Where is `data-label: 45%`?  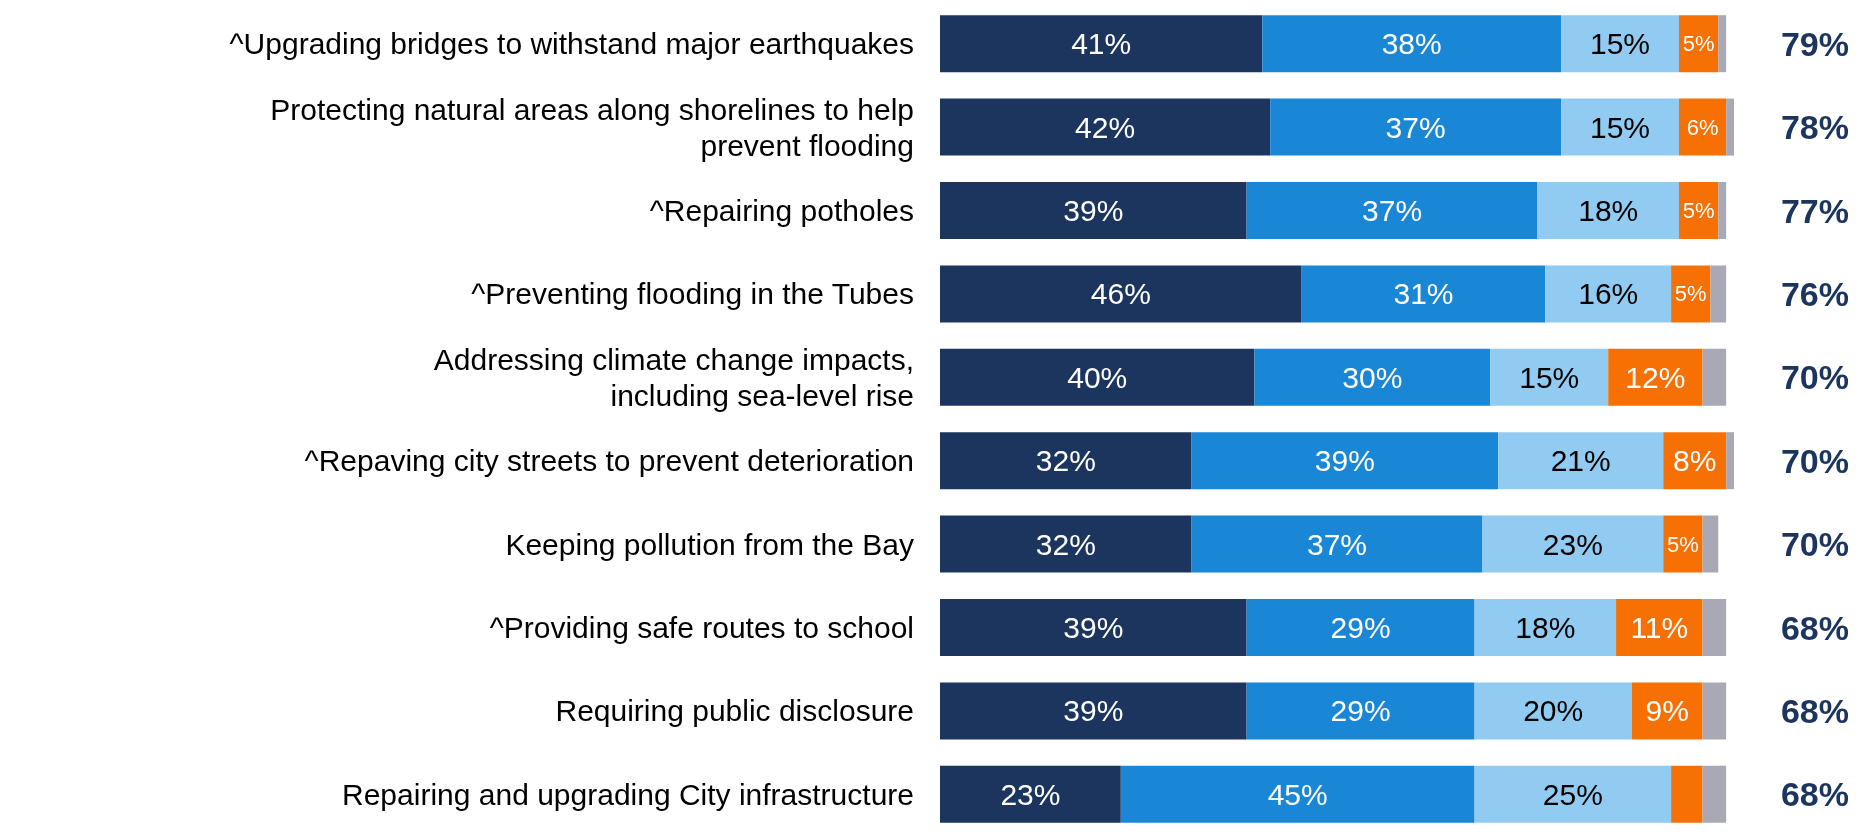 data-label: 45% is located at coordinates (1297, 794).